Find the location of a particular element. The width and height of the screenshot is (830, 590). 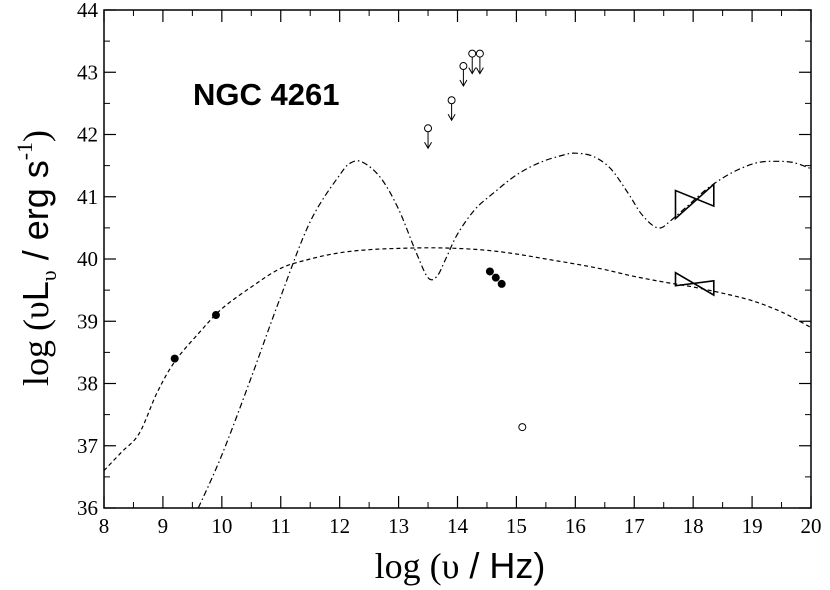

y-axis-title-sub: υ is located at coordinates (48, 275).